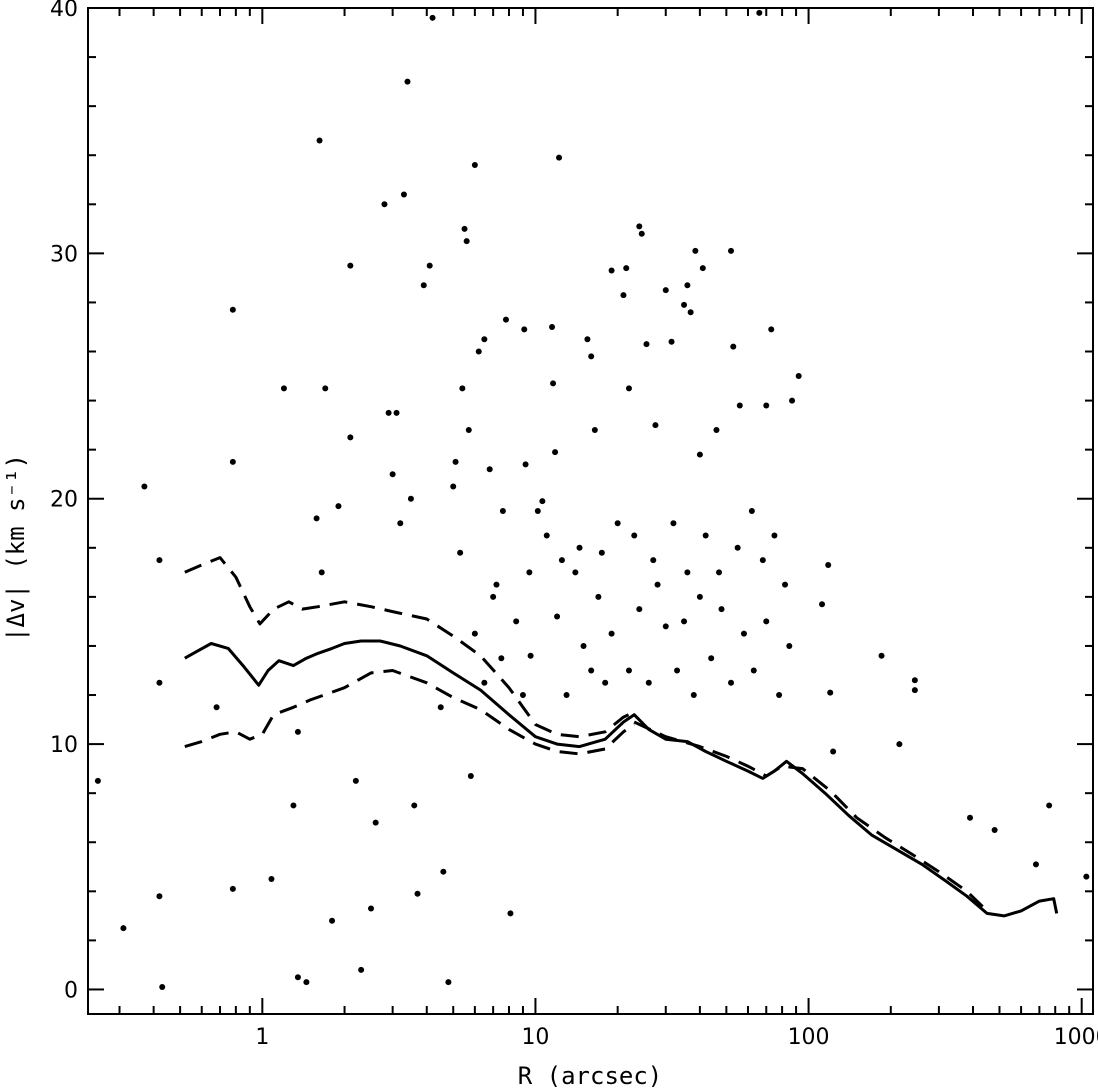 The width and height of the screenshot is (1098, 1088). Describe the element at coordinates (64, 500) in the screenshot. I see `y-tick-label: 20` at that location.